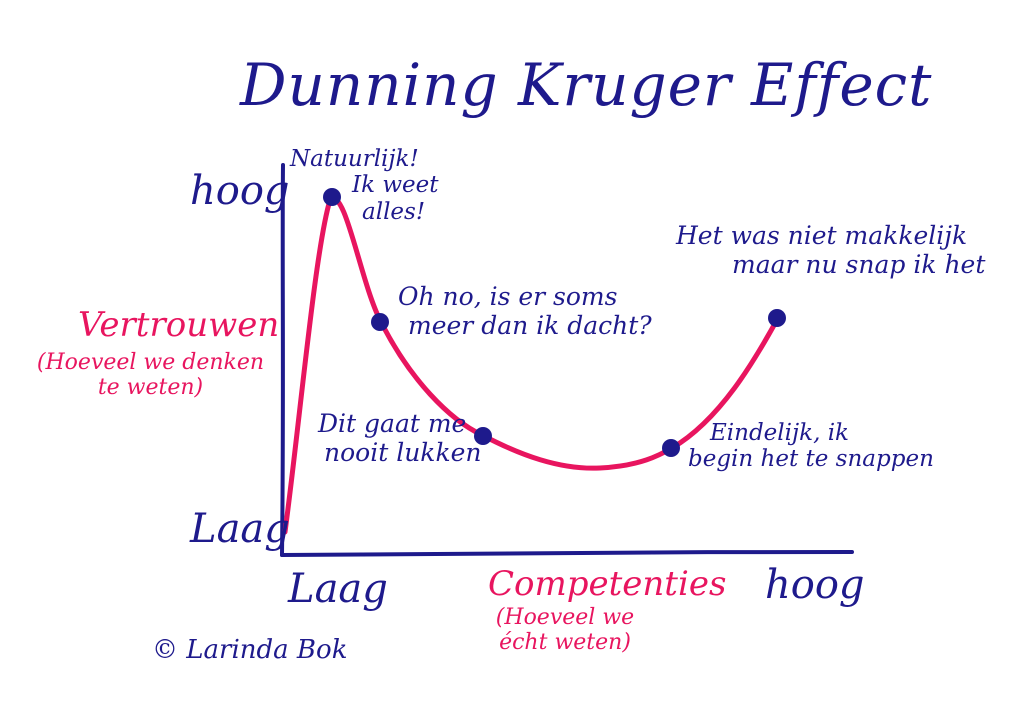 The height and width of the screenshot is (720, 1024). What do you see at coordinates (586, 85) in the screenshot?
I see `diagram-title: Dunning Kruger Effect` at bounding box center [586, 85].